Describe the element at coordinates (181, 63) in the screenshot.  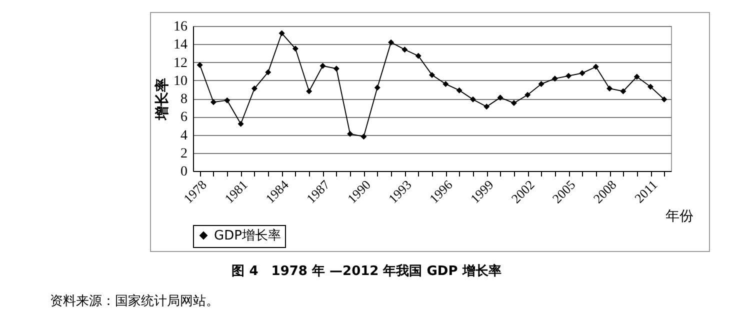
I see `y-tick-label: 12` at that location.